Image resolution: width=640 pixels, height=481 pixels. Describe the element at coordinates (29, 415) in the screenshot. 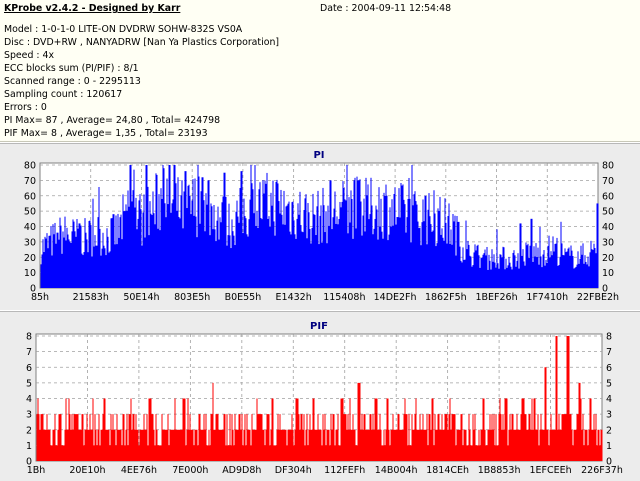

I see `y-tick-left: 3` at that location.